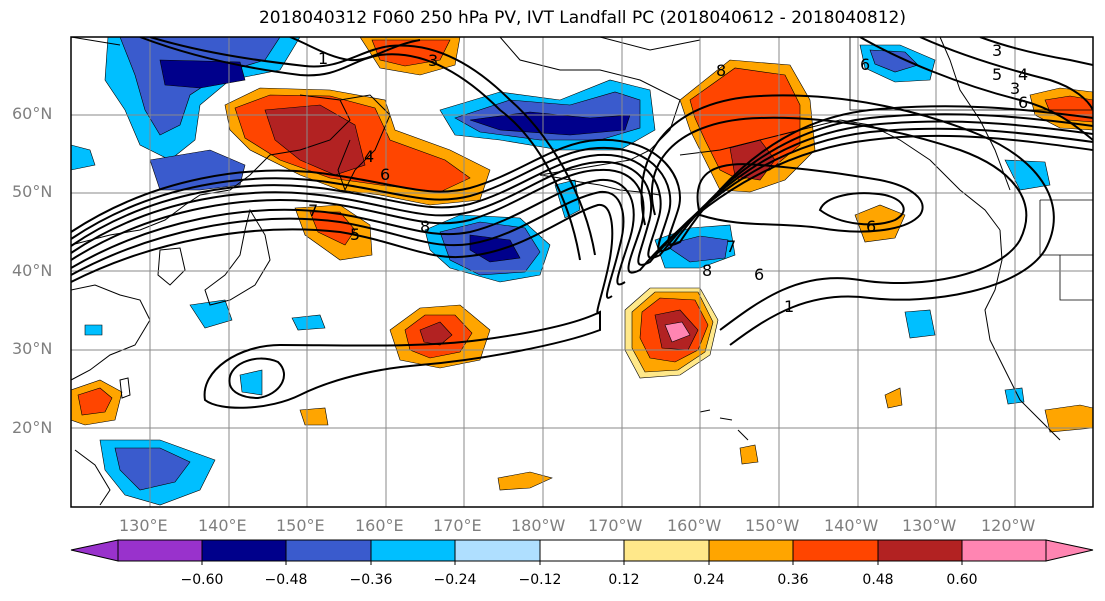  What do you see at coordinates (211, 314) in the screenshot?
I see `pv-blob-w-small` at bounding box center [211, 314].